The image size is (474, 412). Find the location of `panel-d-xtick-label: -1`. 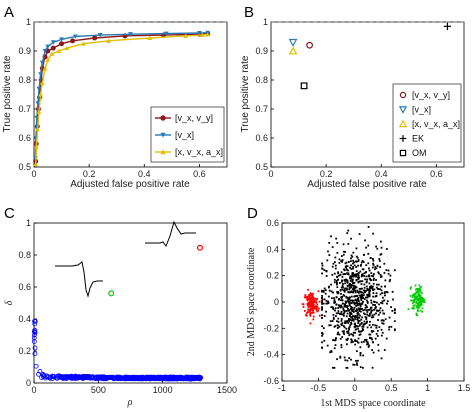

panel-d-xtick-label: -1 is located at coordinates (282, 388).